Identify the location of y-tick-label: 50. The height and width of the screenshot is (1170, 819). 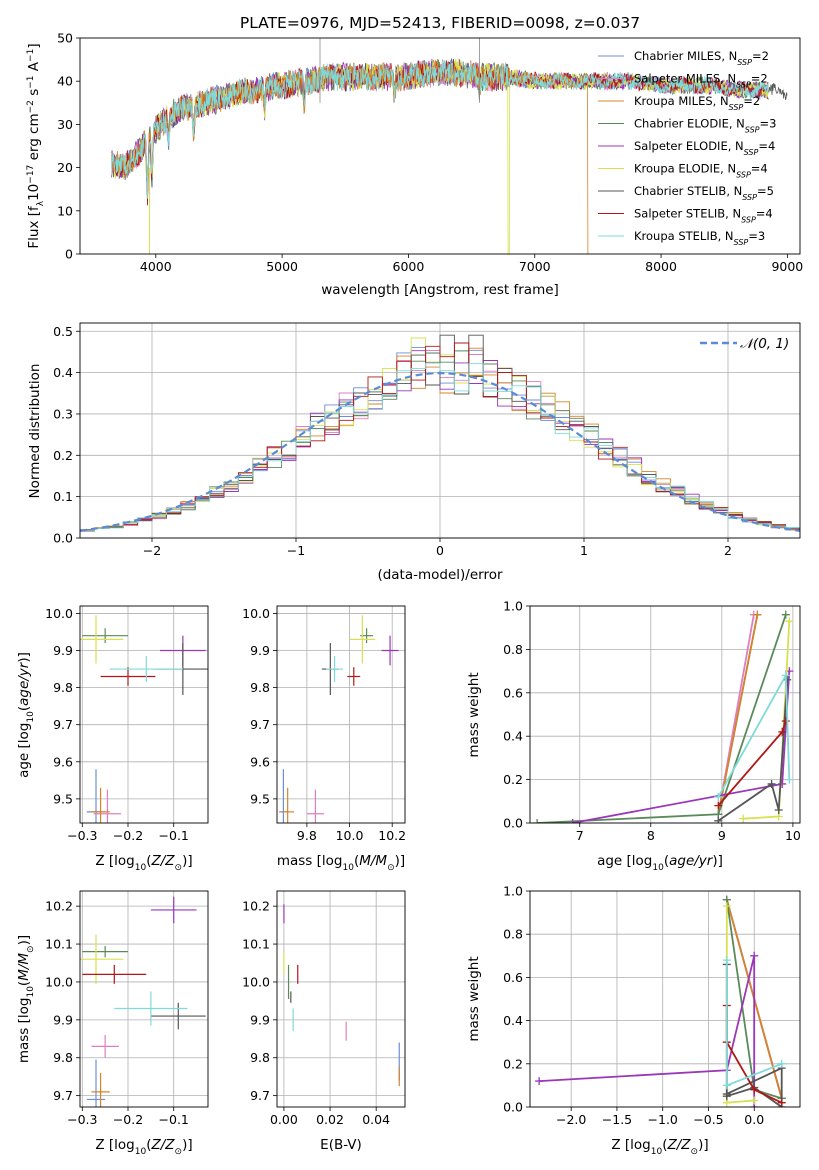
(65, 38).